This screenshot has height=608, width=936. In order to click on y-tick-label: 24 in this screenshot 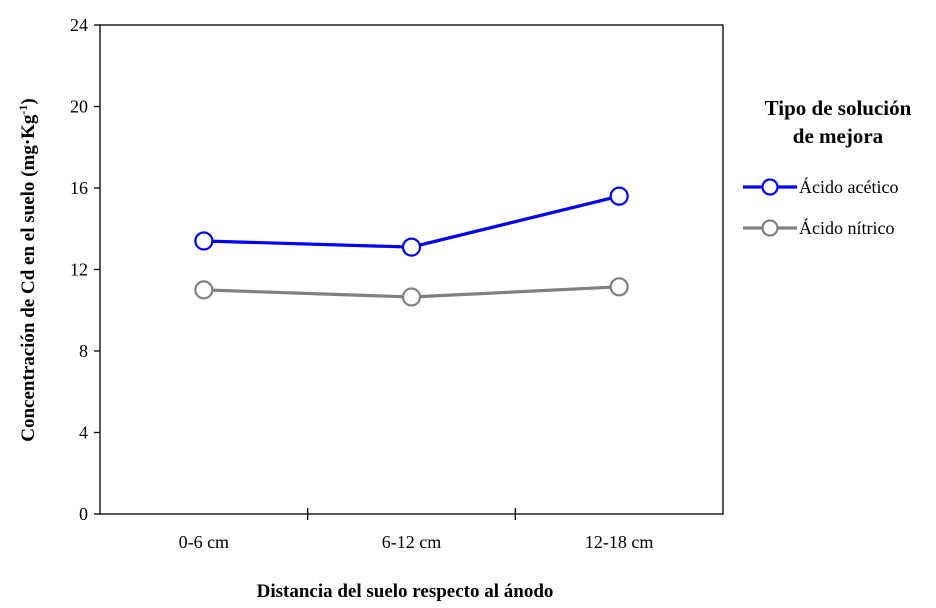, I will do `click(79, 25)`.